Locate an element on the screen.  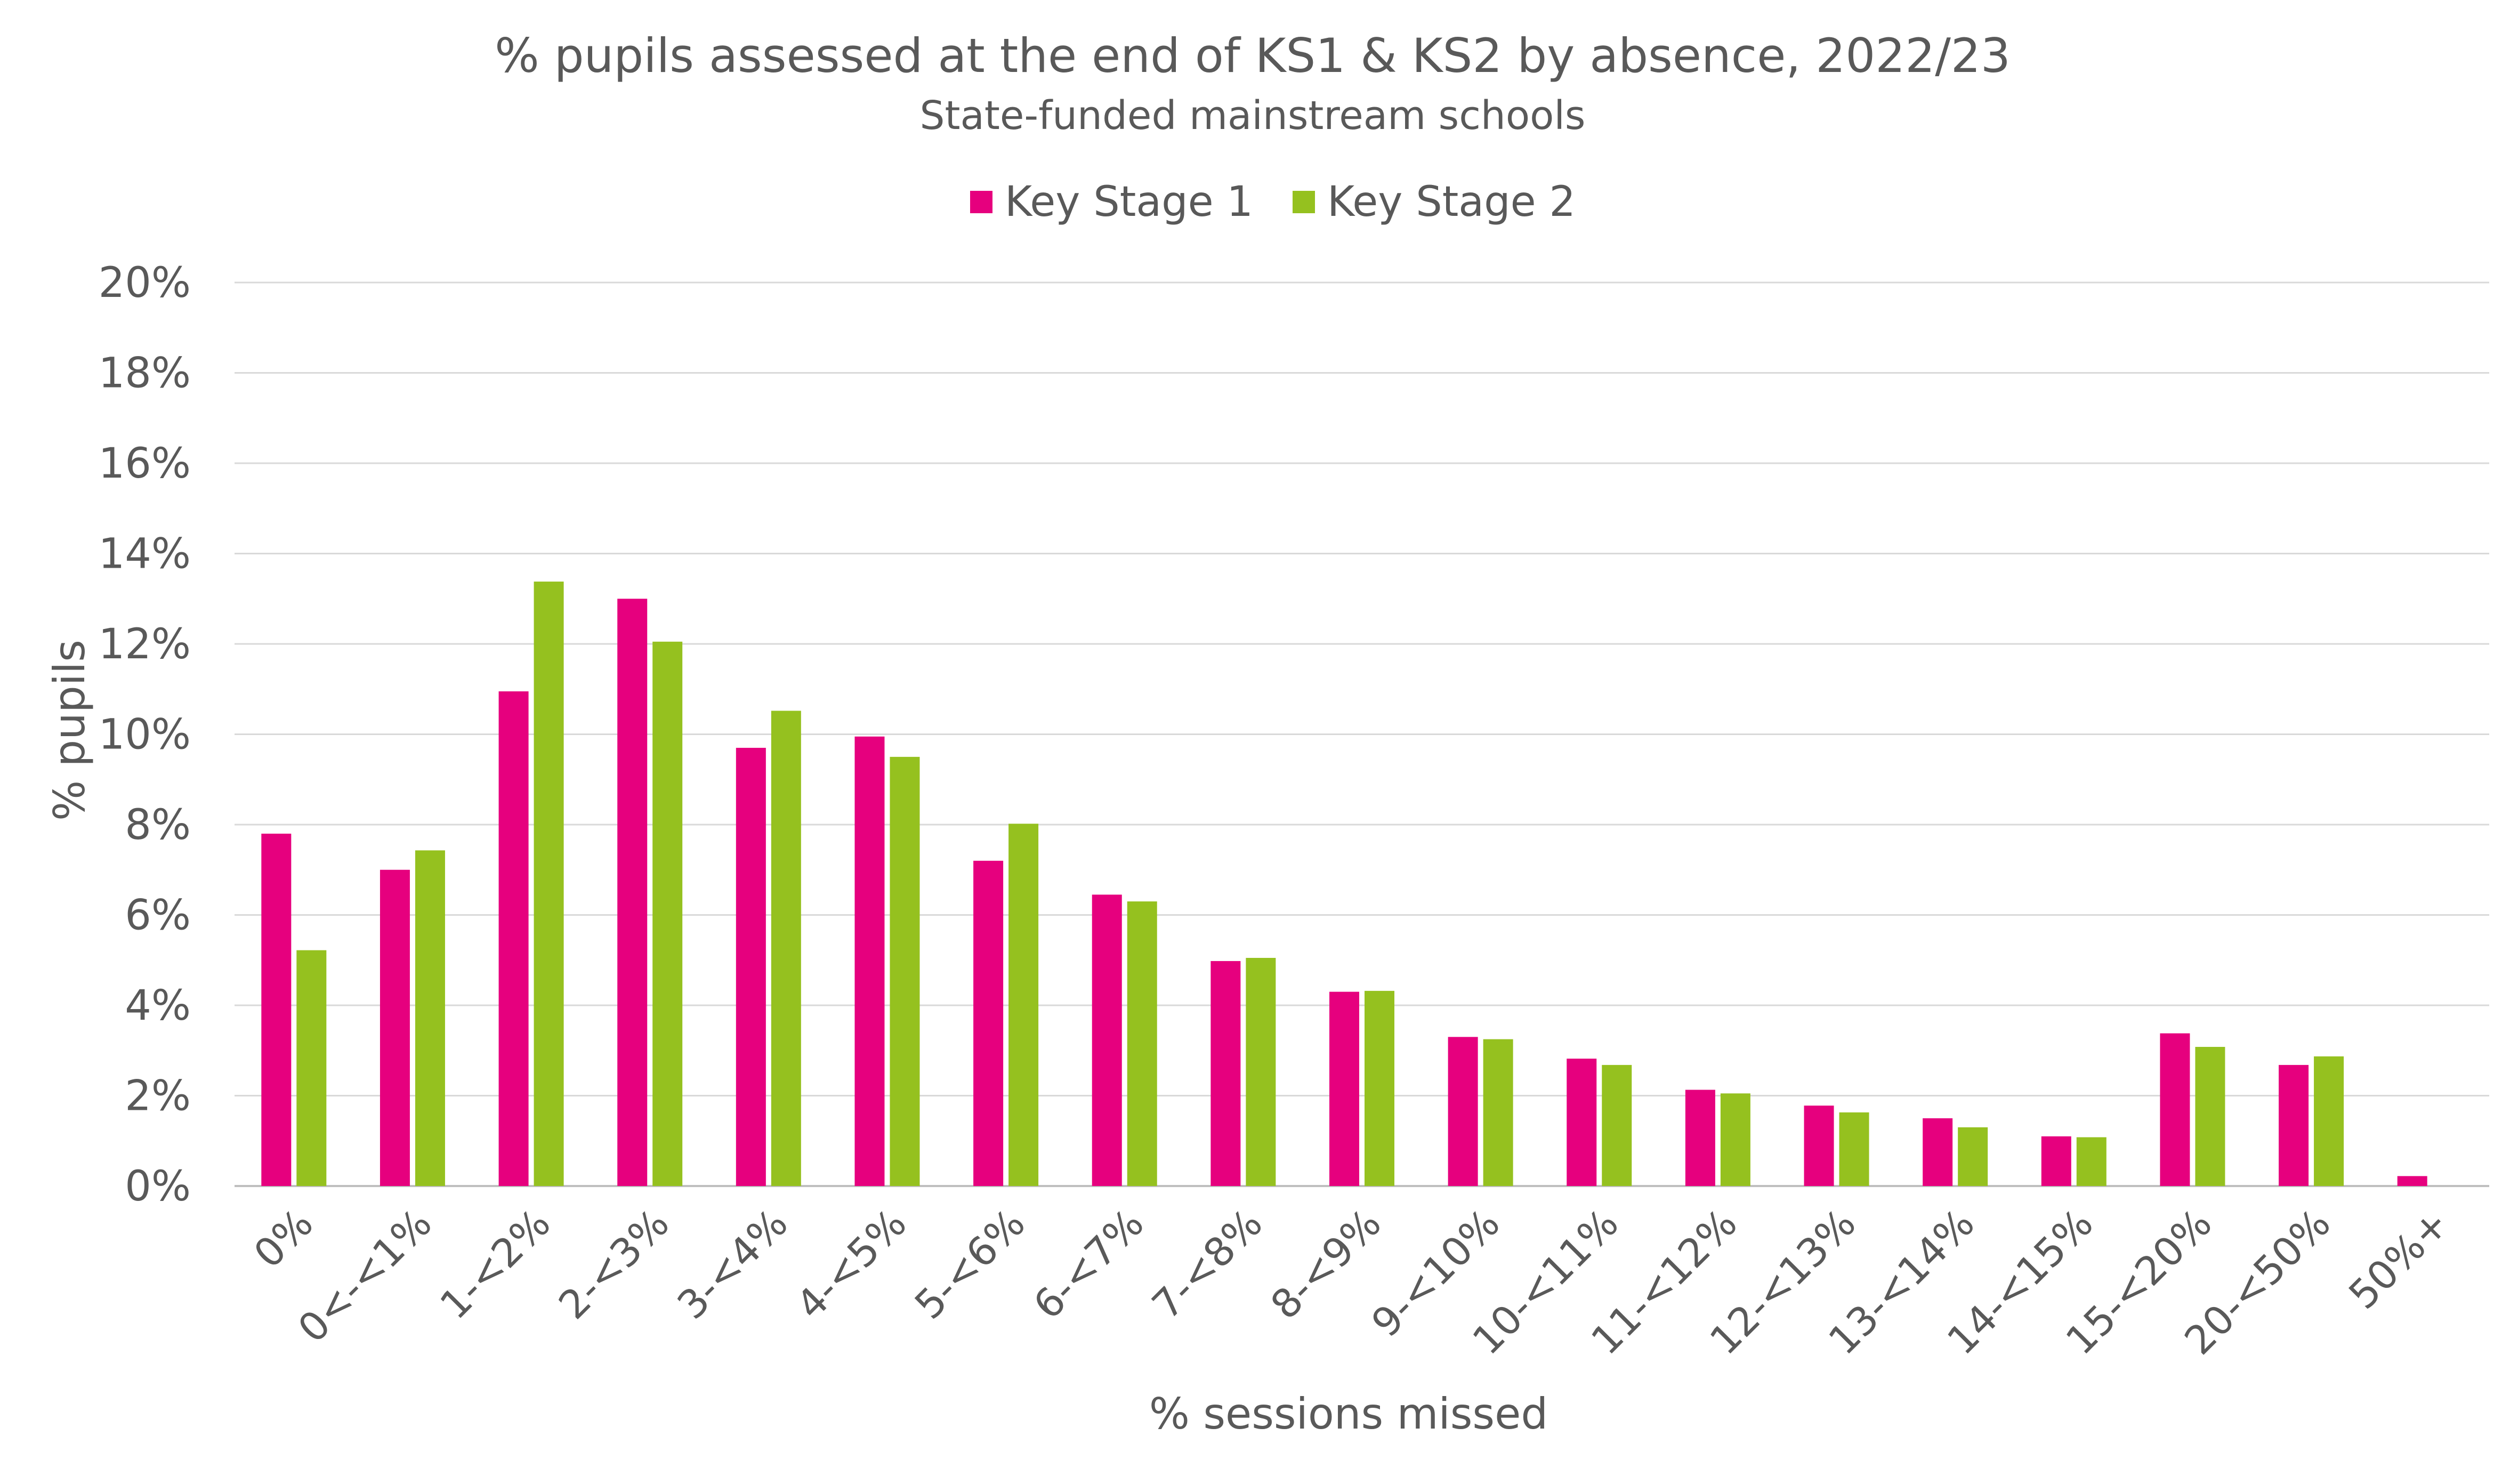
x-tick-label: 6-<7% is located at coordinates (1089, 1264).